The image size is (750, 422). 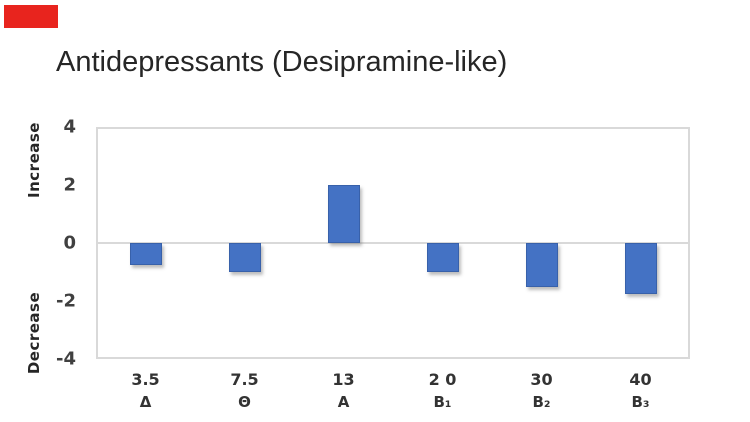 What do you see at coordinates (69, 185) in the screenshot?
I see `y-axis-tick-label: 2` at bounding box center [69, 185].